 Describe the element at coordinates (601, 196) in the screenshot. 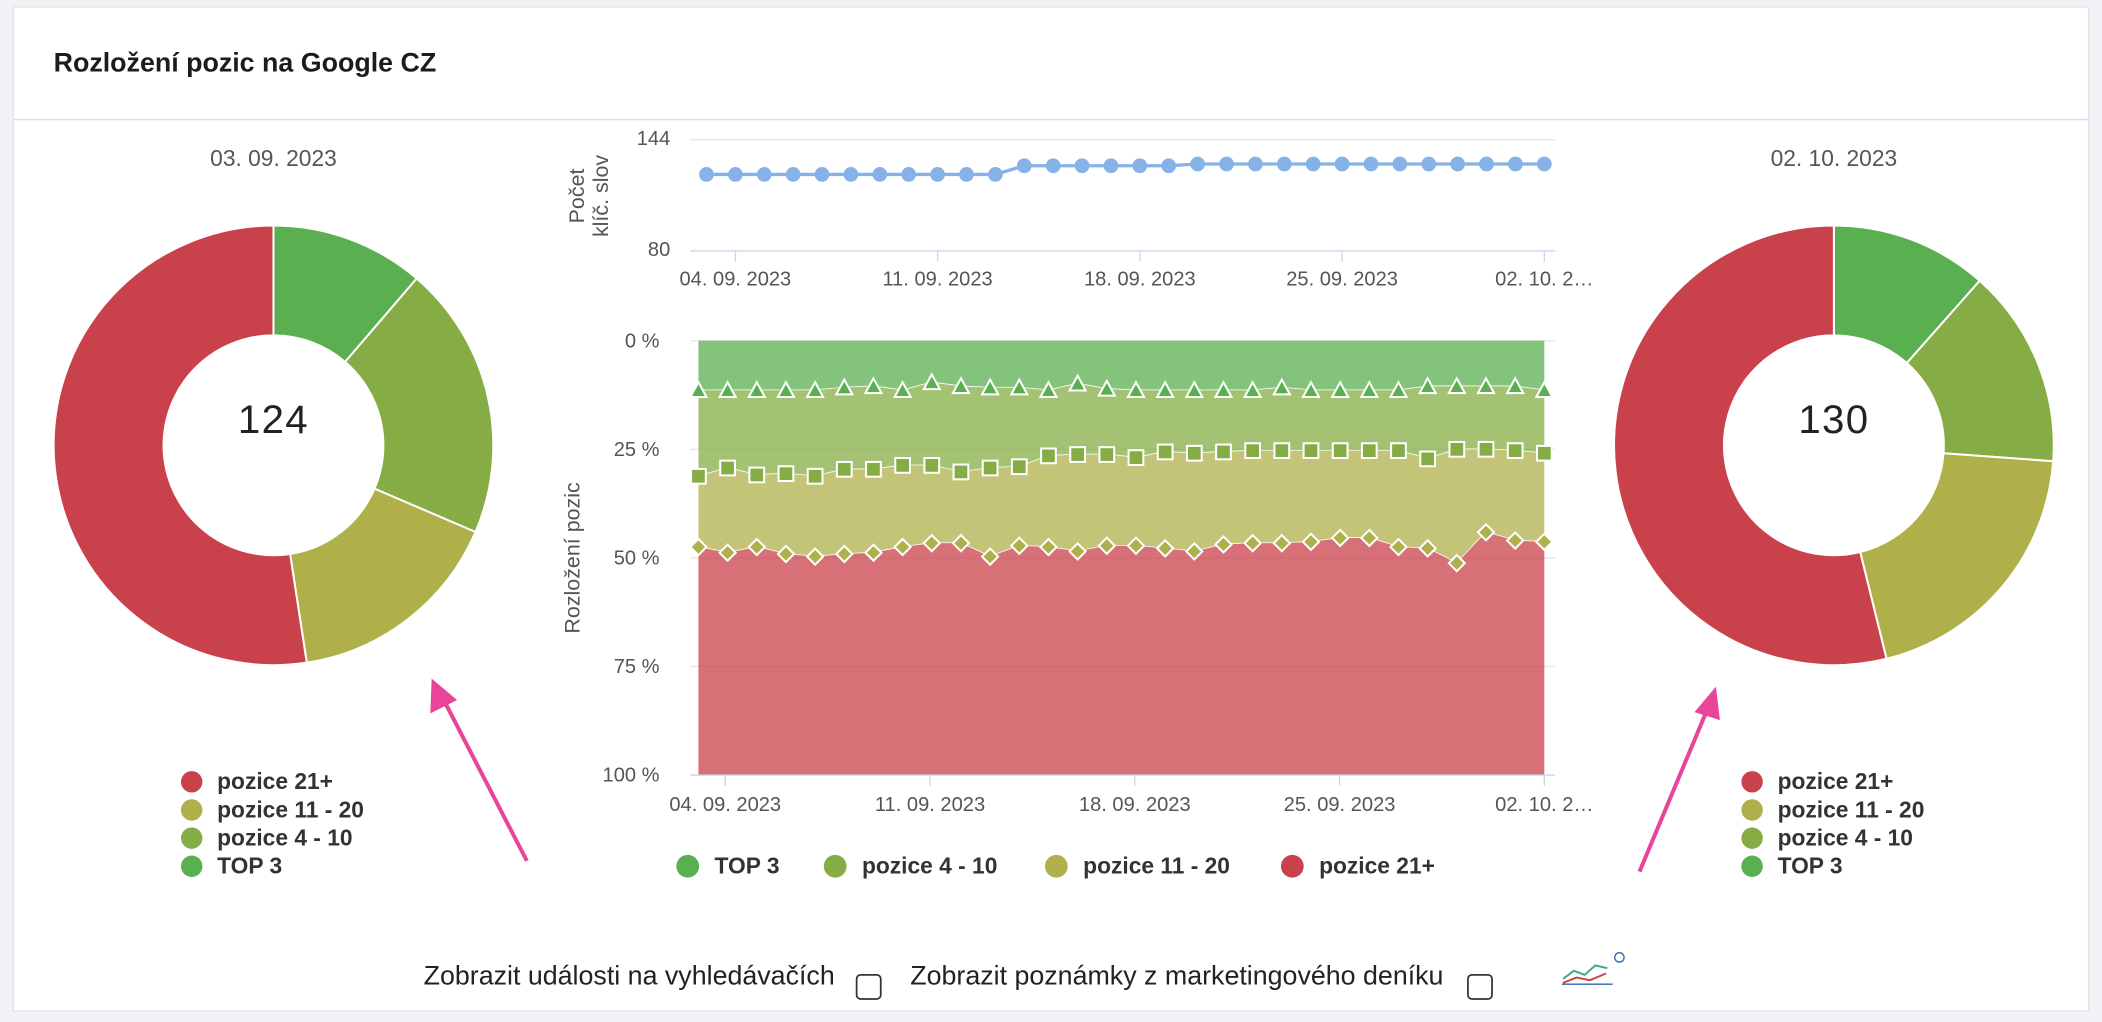

I see `y-axis-label-line: klíč. slov` at that location.